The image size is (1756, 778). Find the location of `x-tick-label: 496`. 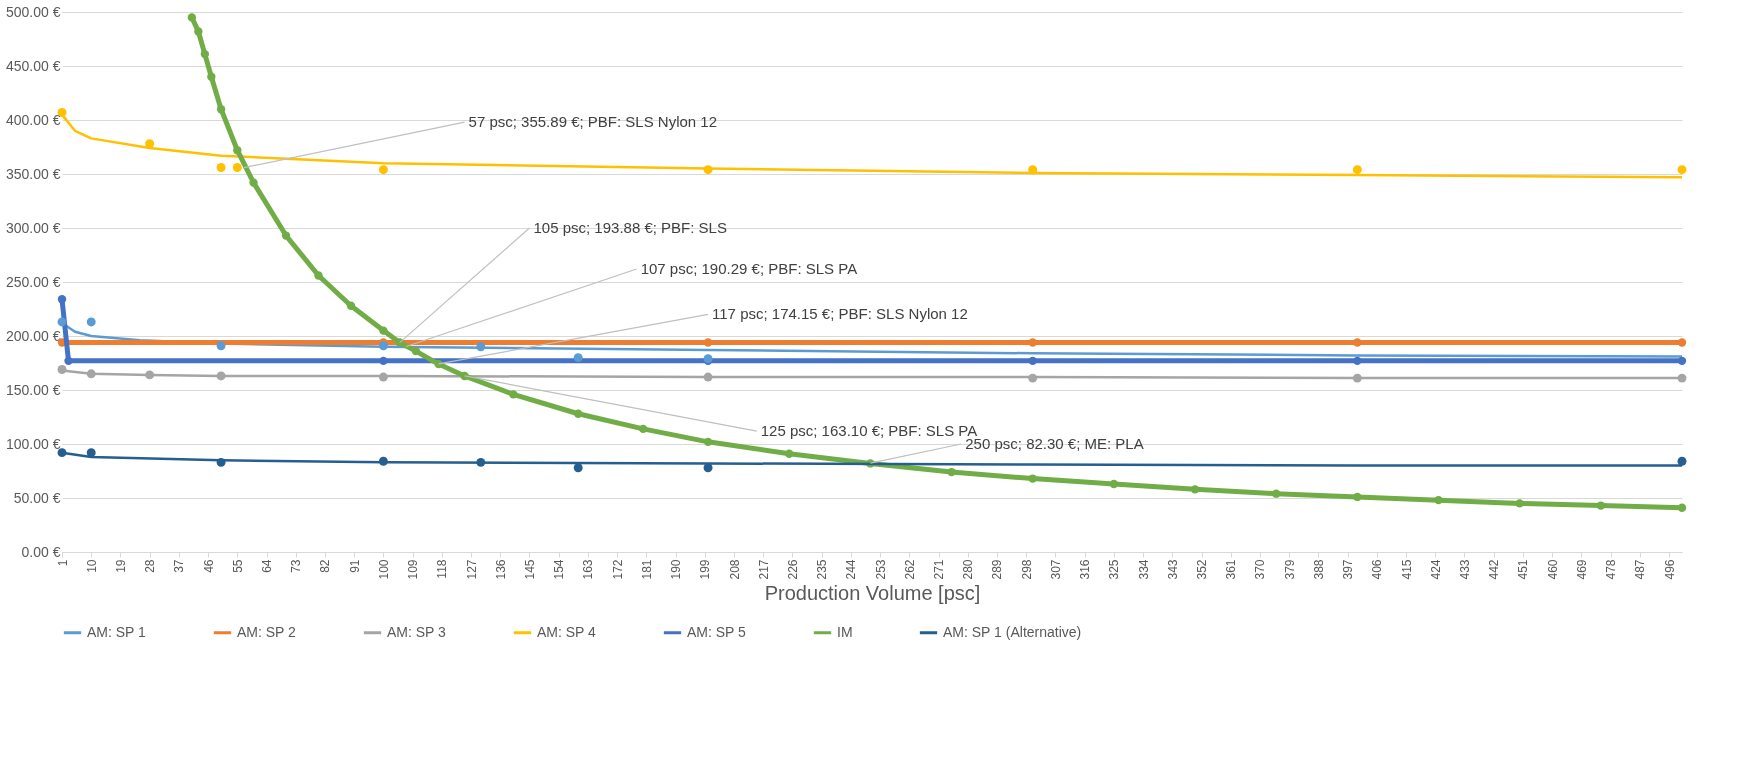

x-tick-label: 496 is located at coordinates (1669, 569).